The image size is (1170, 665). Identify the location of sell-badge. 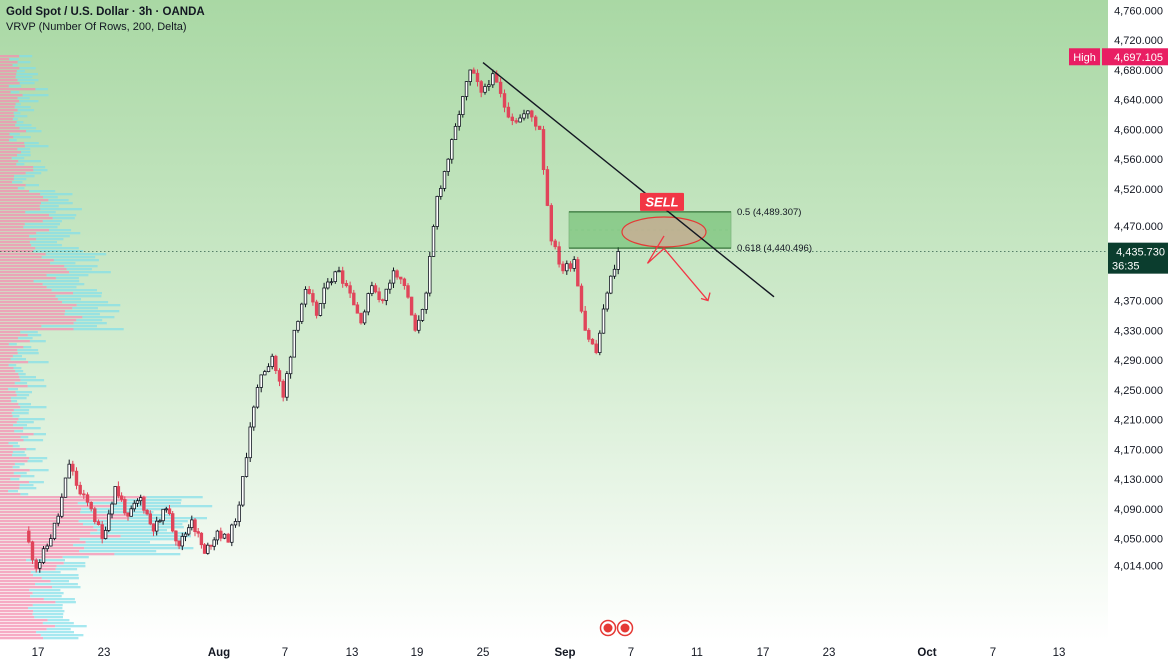
(662, 201).